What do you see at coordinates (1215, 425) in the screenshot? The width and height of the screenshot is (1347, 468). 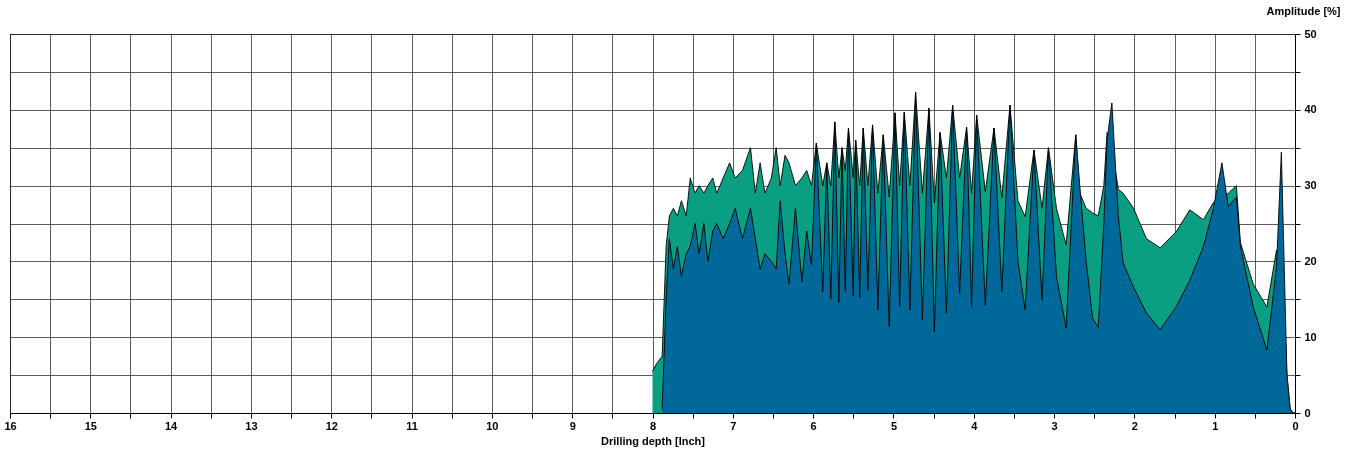 I see `x-tick-label: 1` at bounding box center [1215, 425].